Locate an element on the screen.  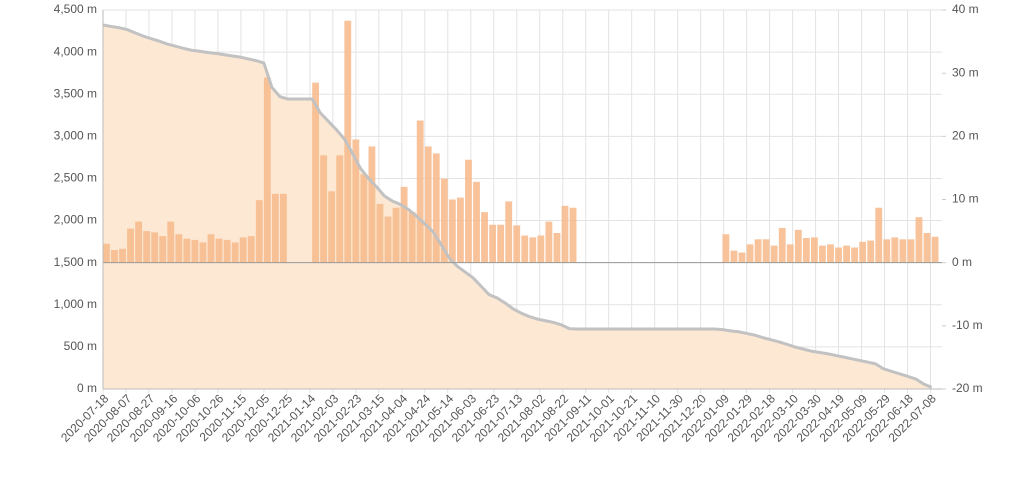
y-tick-label: 4,000 m is located at coordinates (75, 51).